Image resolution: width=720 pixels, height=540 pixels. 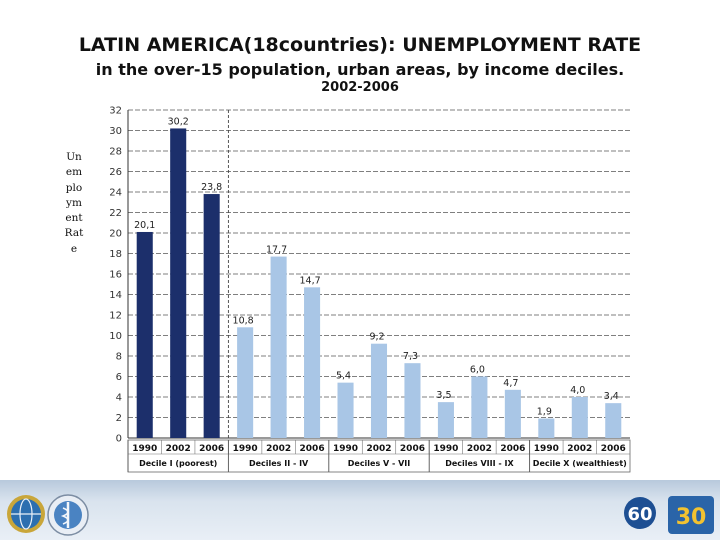 I want to click on anniversary-logo: 60 30, so click(x=669, y=515).